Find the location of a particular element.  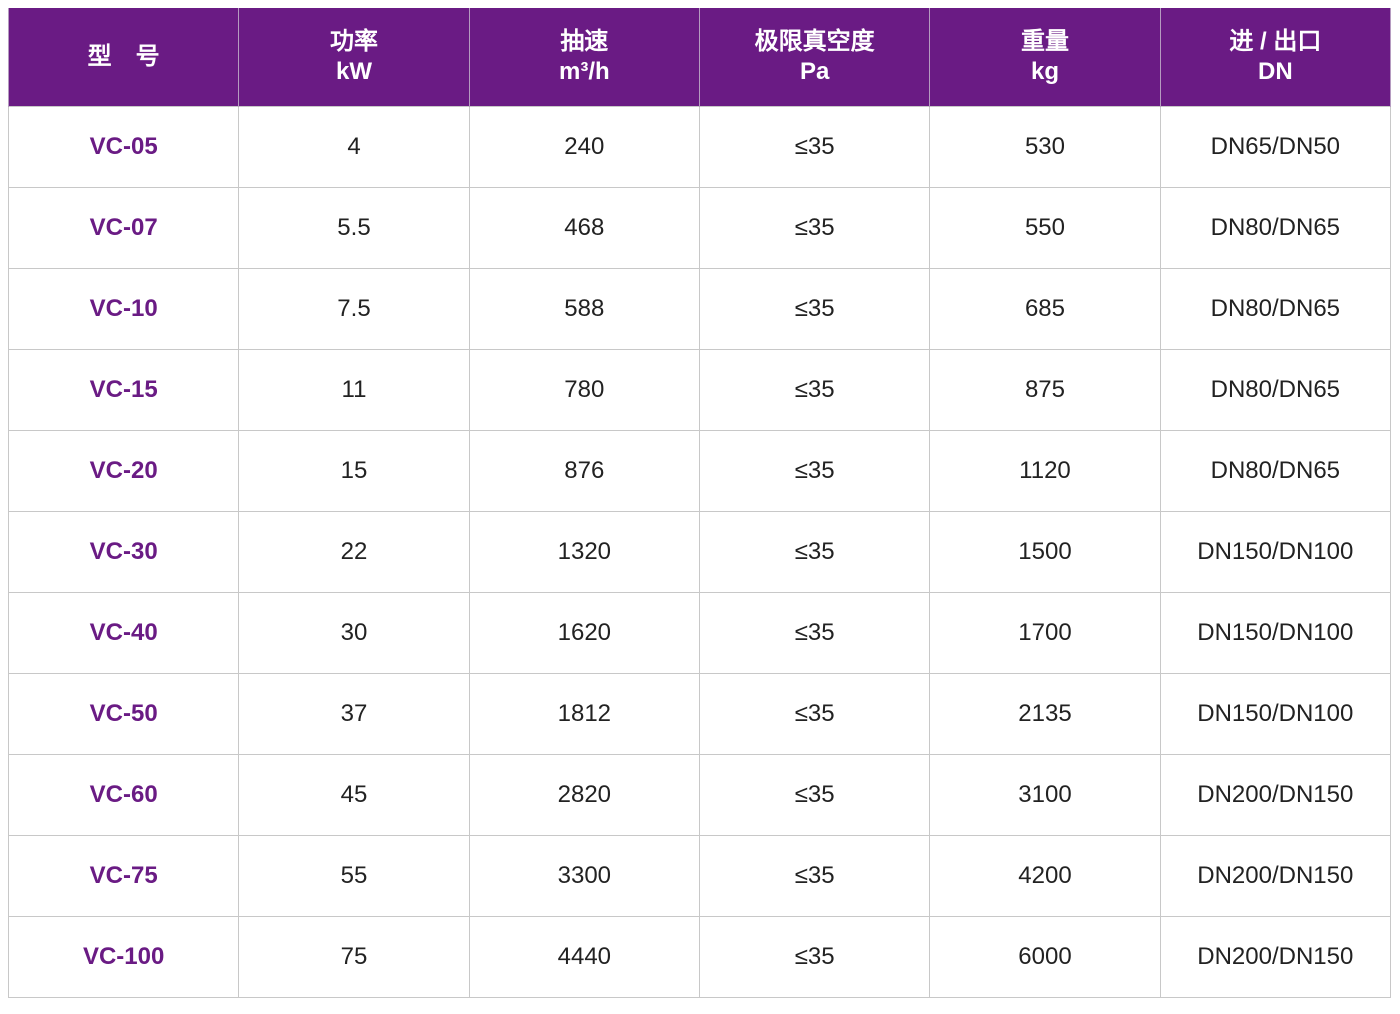

header-text: 进 / 出口 is located at coordinates (1275, 41).